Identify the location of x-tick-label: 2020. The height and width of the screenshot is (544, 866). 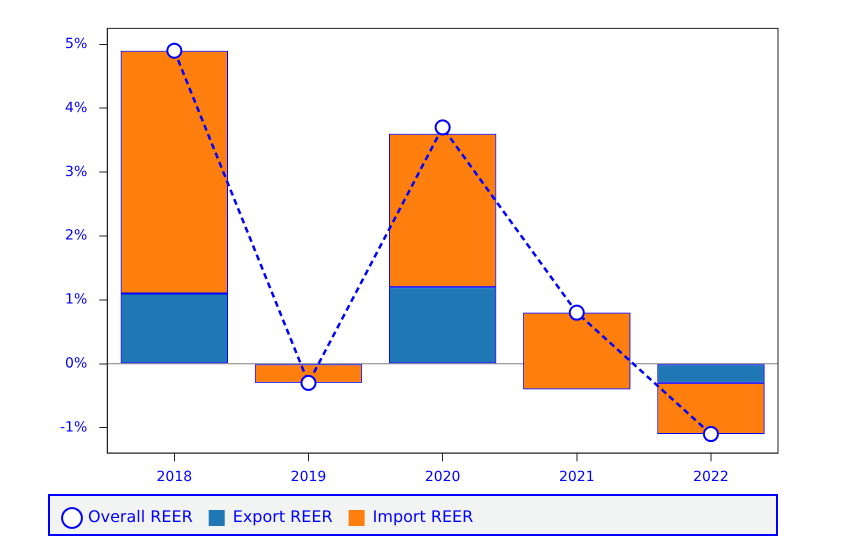
(442, 477).